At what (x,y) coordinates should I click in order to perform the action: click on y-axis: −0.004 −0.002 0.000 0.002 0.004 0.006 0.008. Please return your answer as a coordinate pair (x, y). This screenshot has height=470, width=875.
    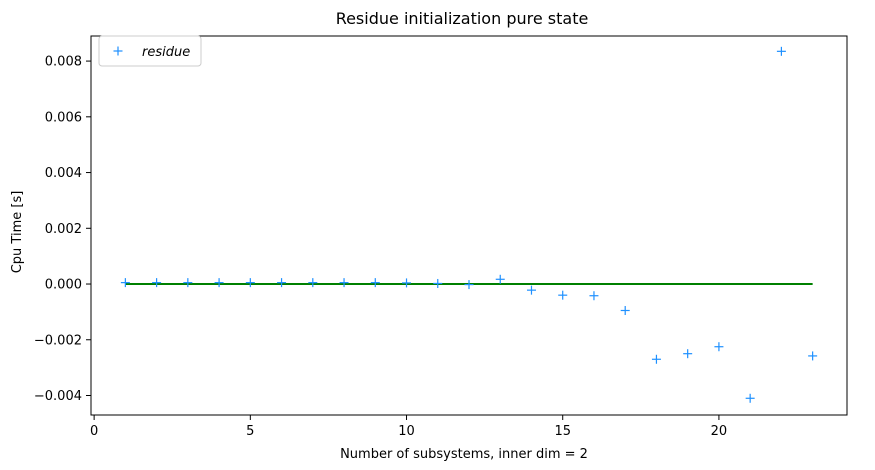
    Looking at the image, I should click on (62, 229).